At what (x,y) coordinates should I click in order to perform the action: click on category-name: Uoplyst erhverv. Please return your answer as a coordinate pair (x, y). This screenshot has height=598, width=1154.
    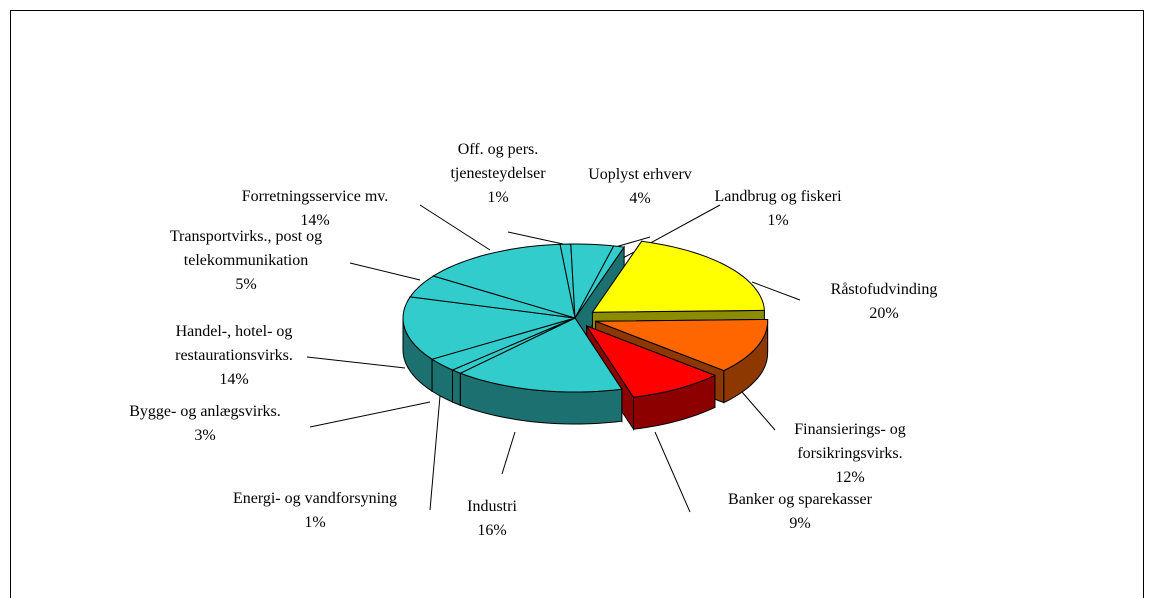
    Looking at the image, I should click on (640, 174).